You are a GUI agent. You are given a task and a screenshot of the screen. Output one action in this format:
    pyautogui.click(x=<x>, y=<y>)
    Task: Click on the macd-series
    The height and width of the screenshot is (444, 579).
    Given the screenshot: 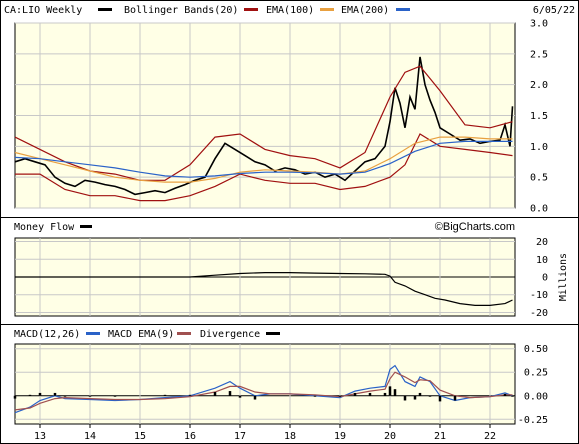 What is the action you would take?
    pyautogui.click(x=263, y=389)
    